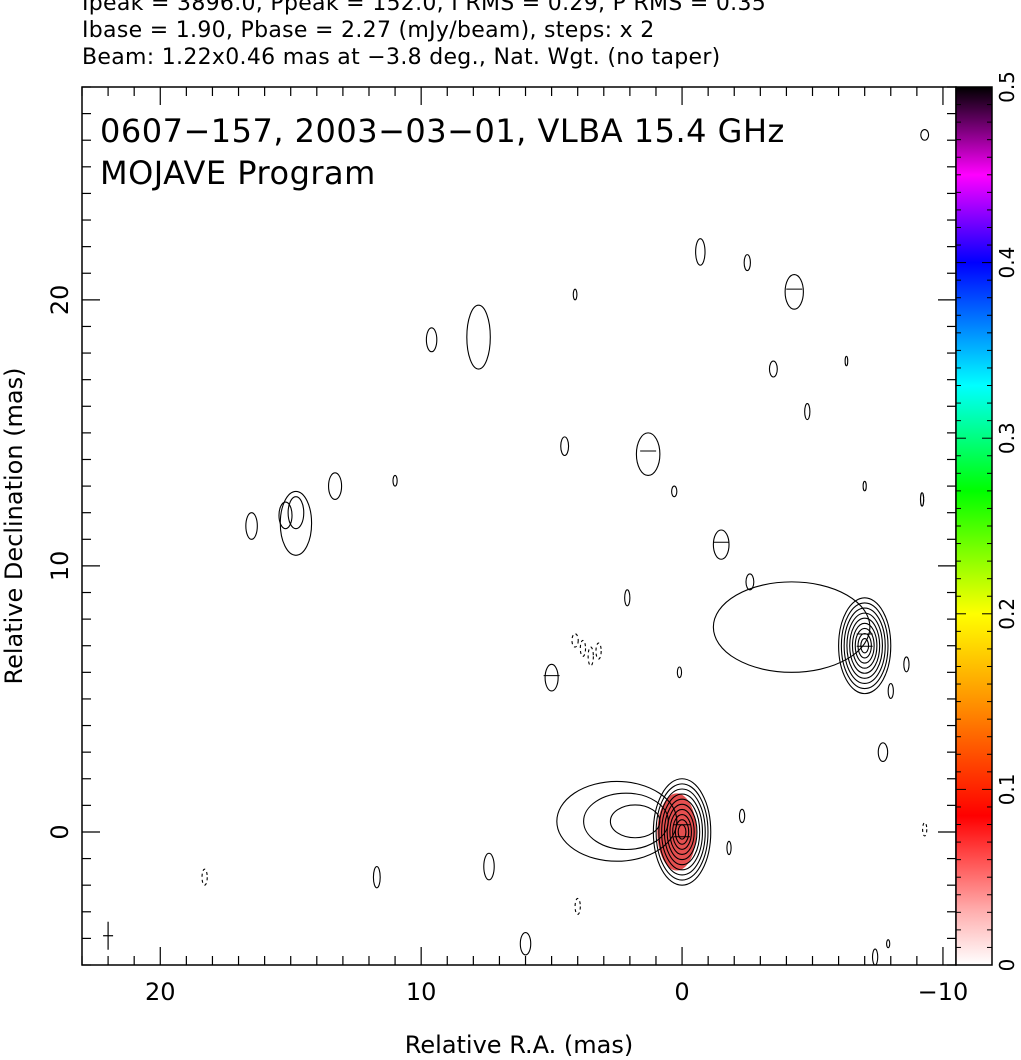 This screenshot has width=1021, height=1060. Describe the element at coordinates (14, 525) in the screenshot. I see `y-axis-label: Relative Declination (mas)` at that location.